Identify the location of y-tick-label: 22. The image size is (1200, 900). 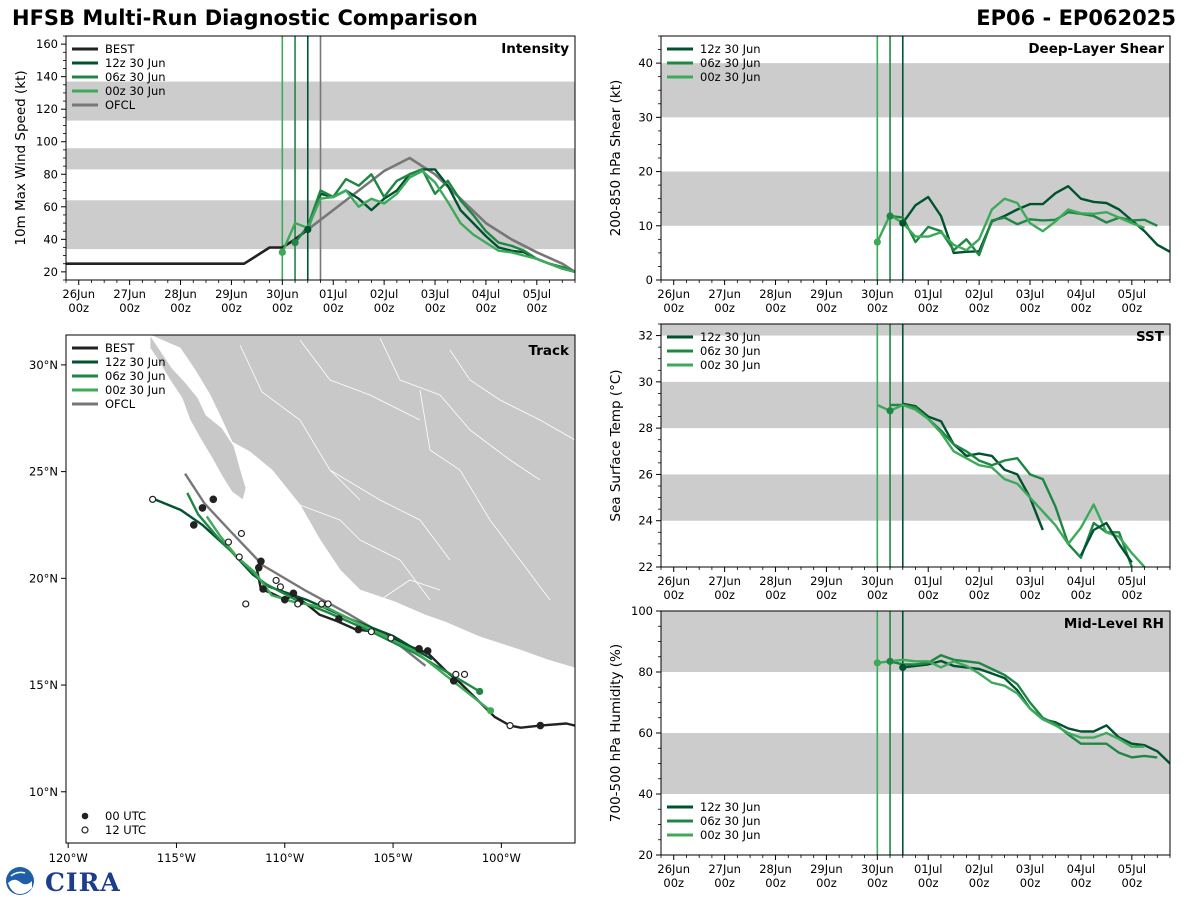
(645, 567).